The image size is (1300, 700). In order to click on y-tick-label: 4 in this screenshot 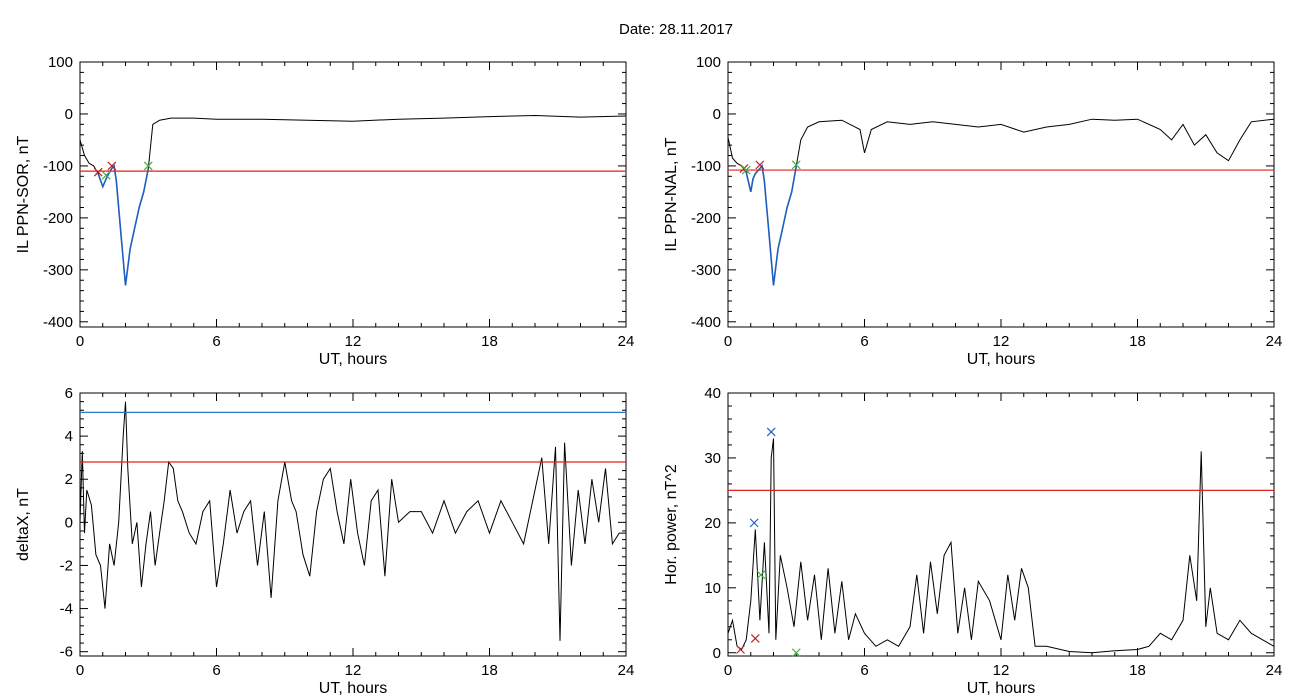, I will do `click(69, 436)`.